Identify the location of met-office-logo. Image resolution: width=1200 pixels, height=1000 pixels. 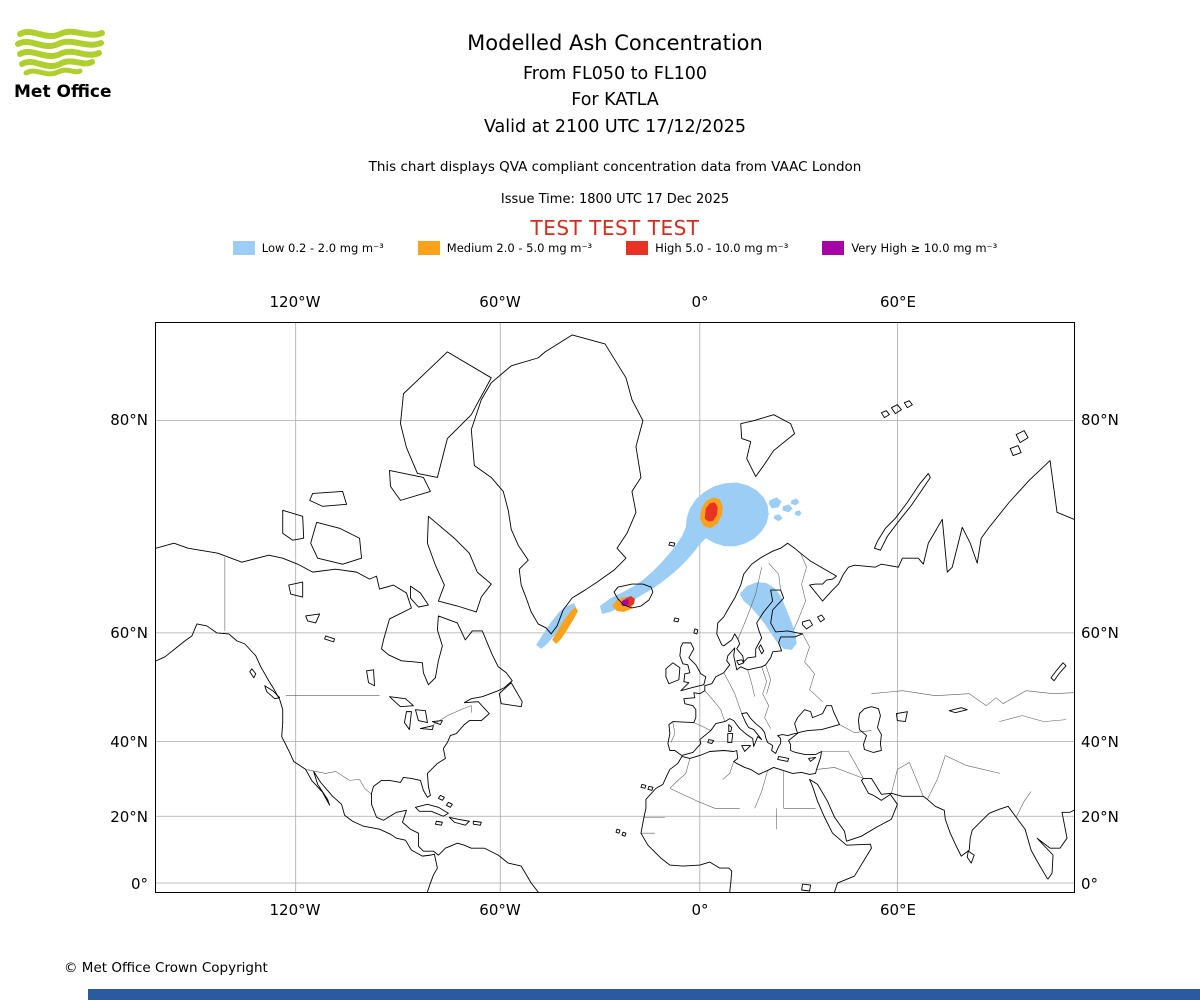
(60, 52).